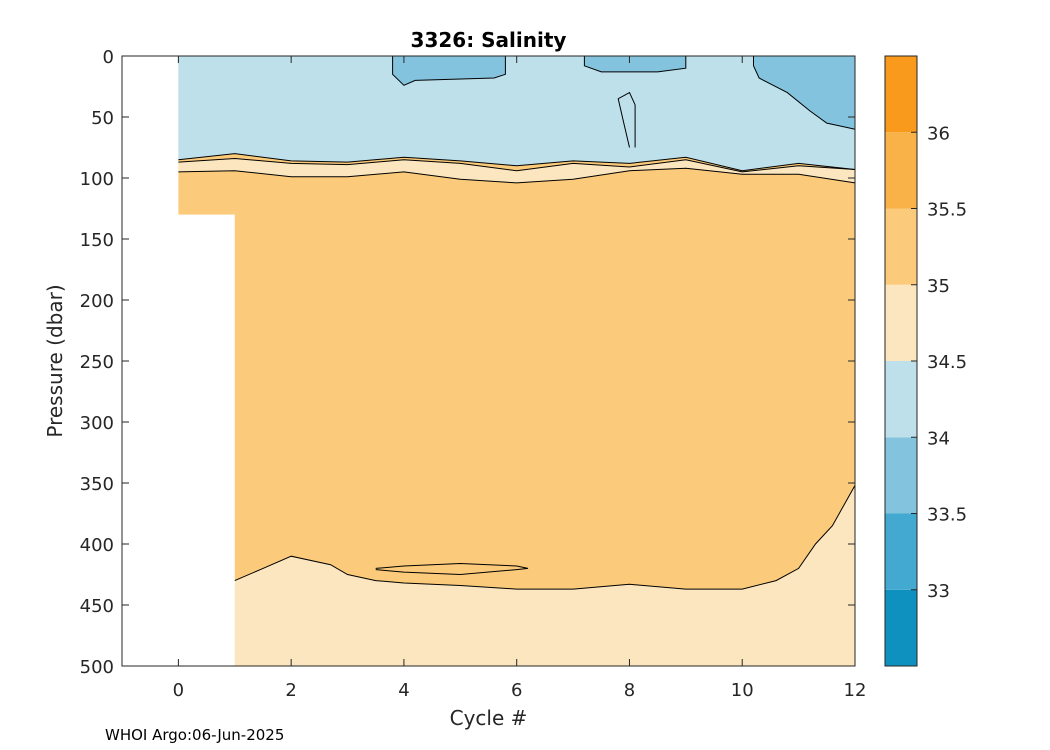 The image size is (1050, 750). Describe the element at coordinates (516, 113) in the screenshot. I see `fill-34-34.5-surface` at that location.